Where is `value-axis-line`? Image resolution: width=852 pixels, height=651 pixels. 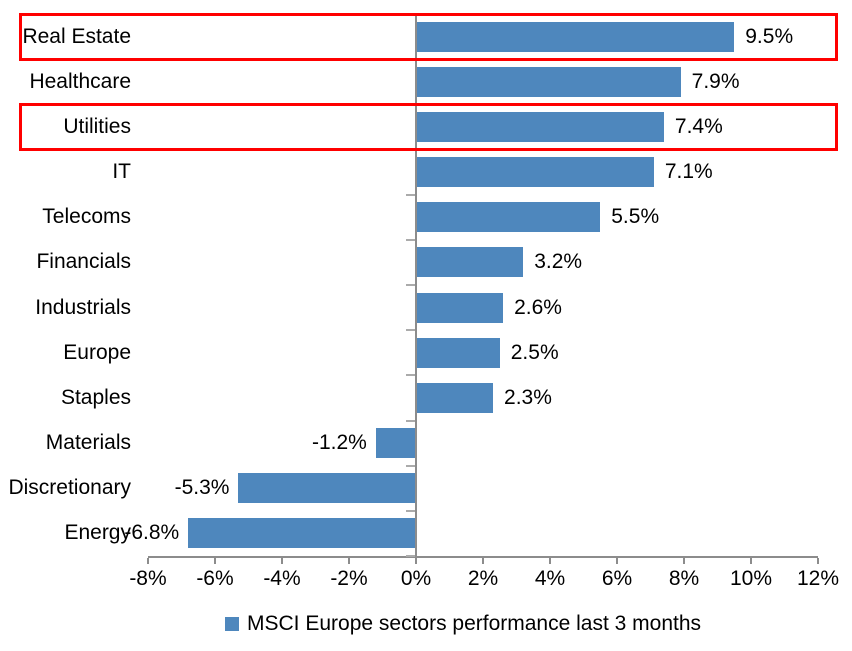 value-axis-line is located at coordinates (483, 557).